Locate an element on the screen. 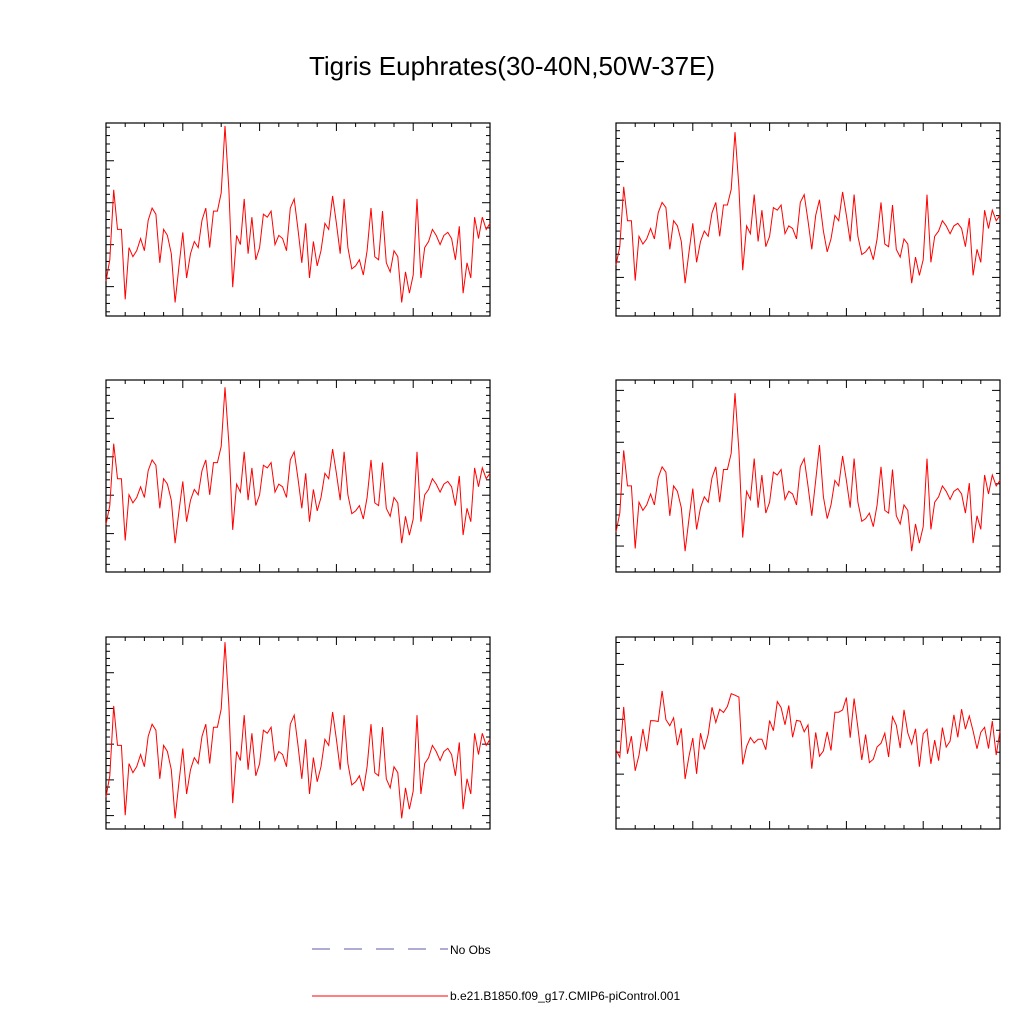 The height and width of the screenshot is (1024, 1024). legend-no-obs-label: No Obs is located at coordinates (470, 950).